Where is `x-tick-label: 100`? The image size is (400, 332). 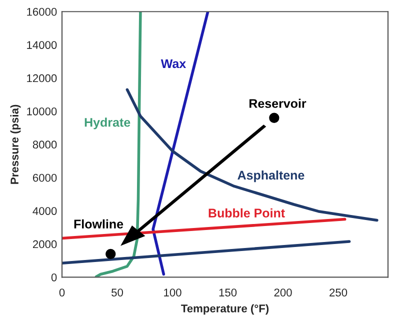 x-tick-label: 100 is located at coordinates (173, 292).